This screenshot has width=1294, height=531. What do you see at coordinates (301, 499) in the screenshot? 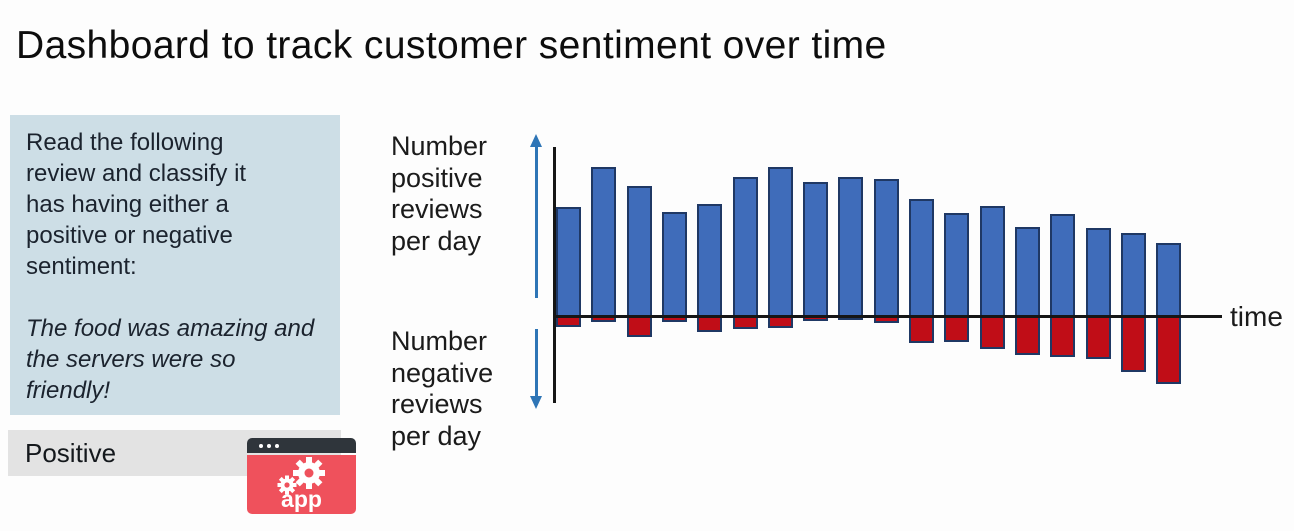
I see `app-label: app` at bounding box center [301, 499].